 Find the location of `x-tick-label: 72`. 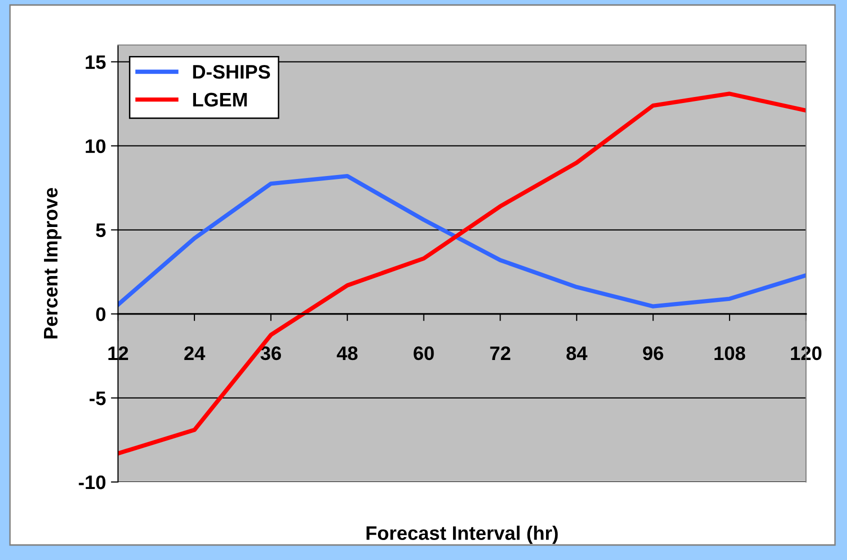

x-tick-label: 72 is located at coordinates (500, 353).